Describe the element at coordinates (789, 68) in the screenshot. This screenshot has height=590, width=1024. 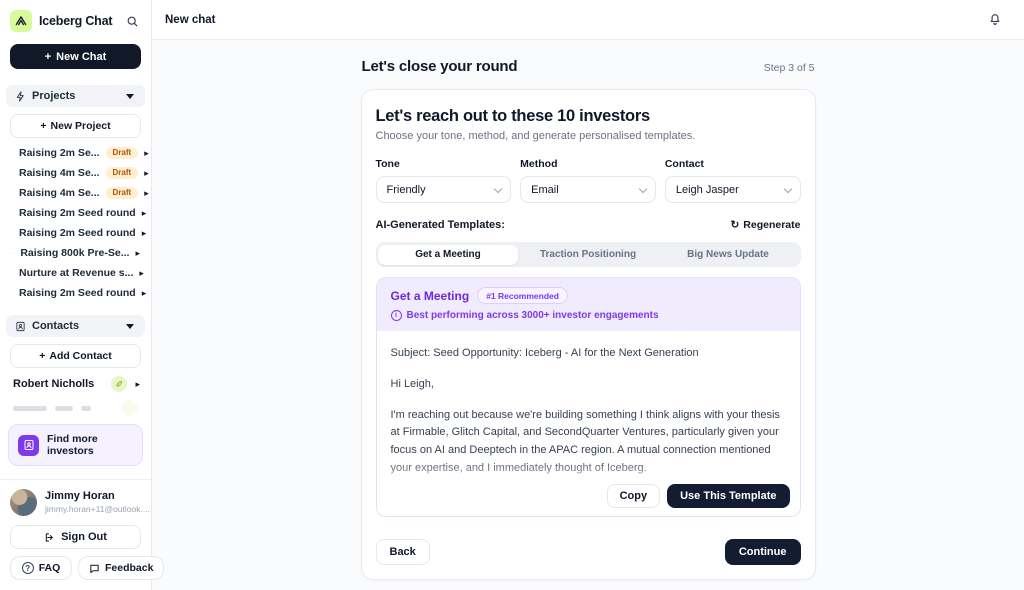
I see `step-indicator: Step 3 of 5` at that location.